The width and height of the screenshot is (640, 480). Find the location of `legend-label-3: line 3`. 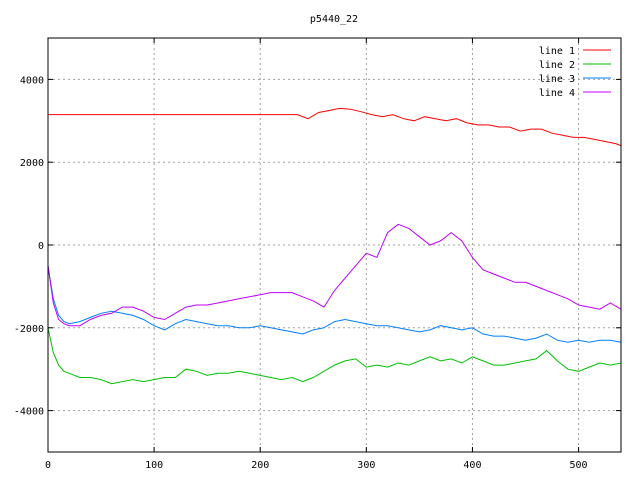

legend-label-3: line 3 is located at coordinates (557, 79).